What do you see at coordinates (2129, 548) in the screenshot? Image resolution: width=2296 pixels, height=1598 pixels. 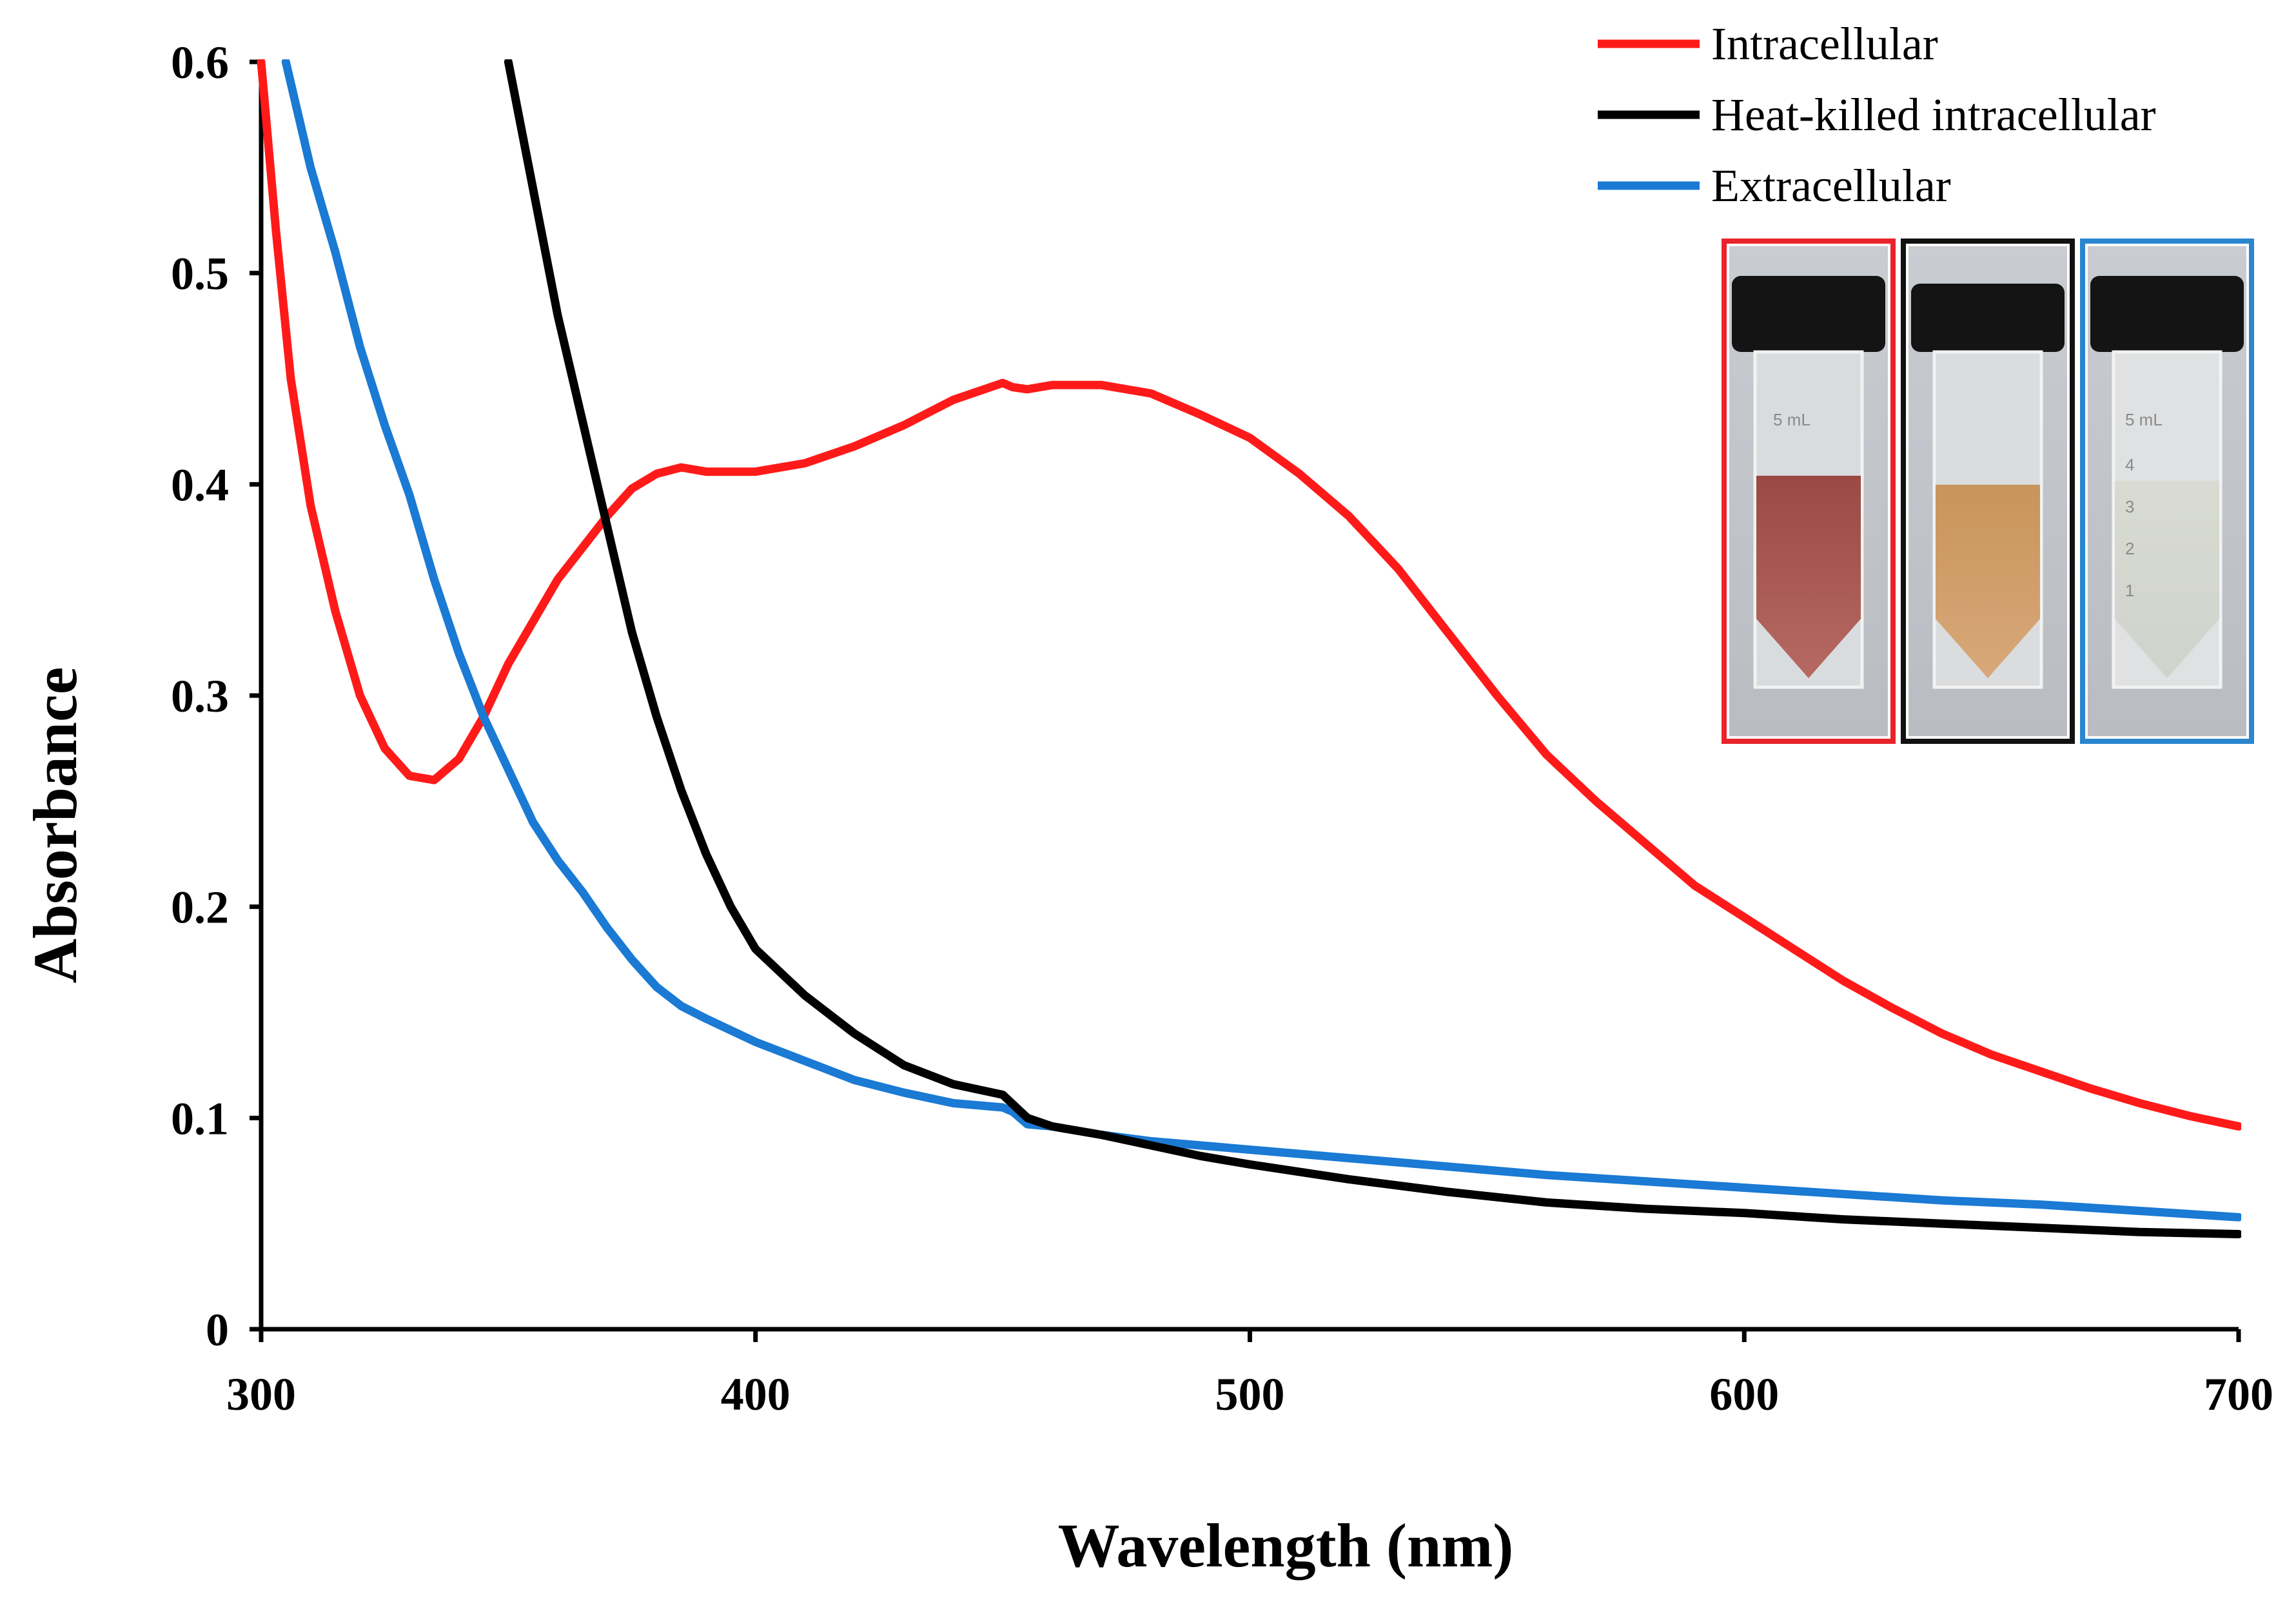 I see `vial-graduation-label: 2` at bounding box center [2129, 548].